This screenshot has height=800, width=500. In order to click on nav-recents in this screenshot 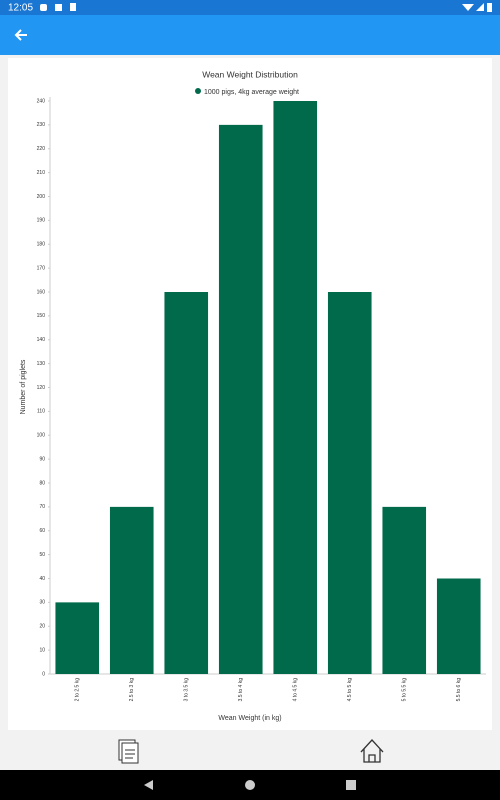, I will do `click(351, 785)`.